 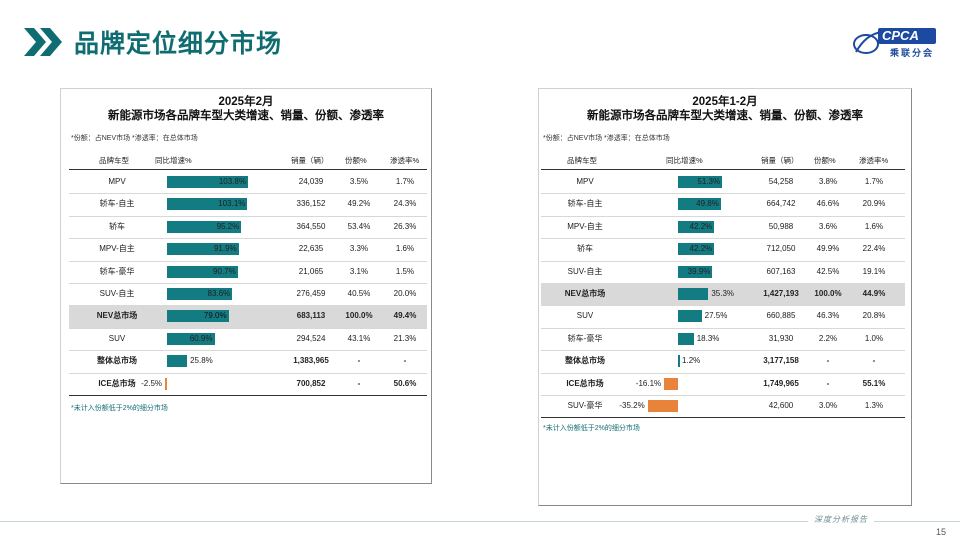 What do you see at coordinates (405, 293) in the screenshot?
I see `row-penetration: 20.0%` at bounding box center [405, 293].